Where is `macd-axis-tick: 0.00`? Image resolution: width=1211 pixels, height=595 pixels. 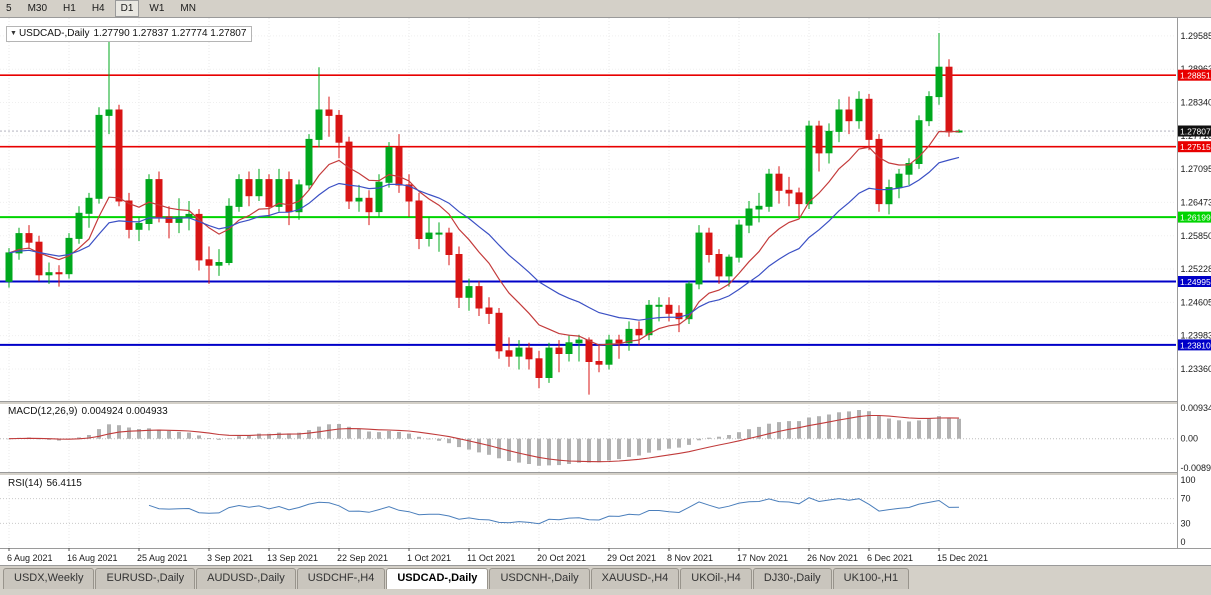
macd-axis-tick: 0.00 is located at coordinates (1190, 439).